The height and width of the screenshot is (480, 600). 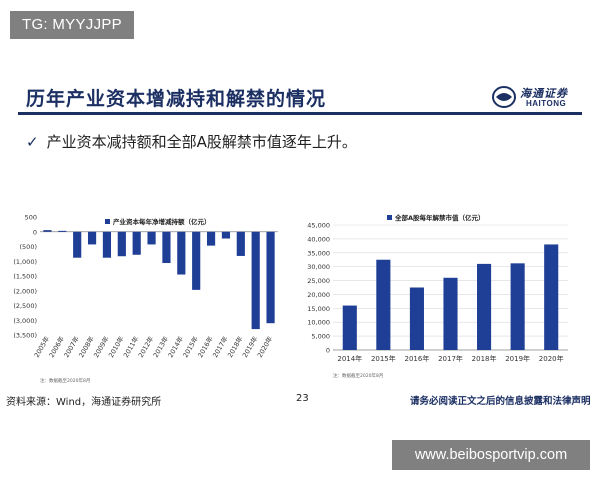 What do you see at coordinates (72, 25) in the screenshot?
I see `telegram-badge: TG: MYYJJPP` at bounding box center [72, 25].